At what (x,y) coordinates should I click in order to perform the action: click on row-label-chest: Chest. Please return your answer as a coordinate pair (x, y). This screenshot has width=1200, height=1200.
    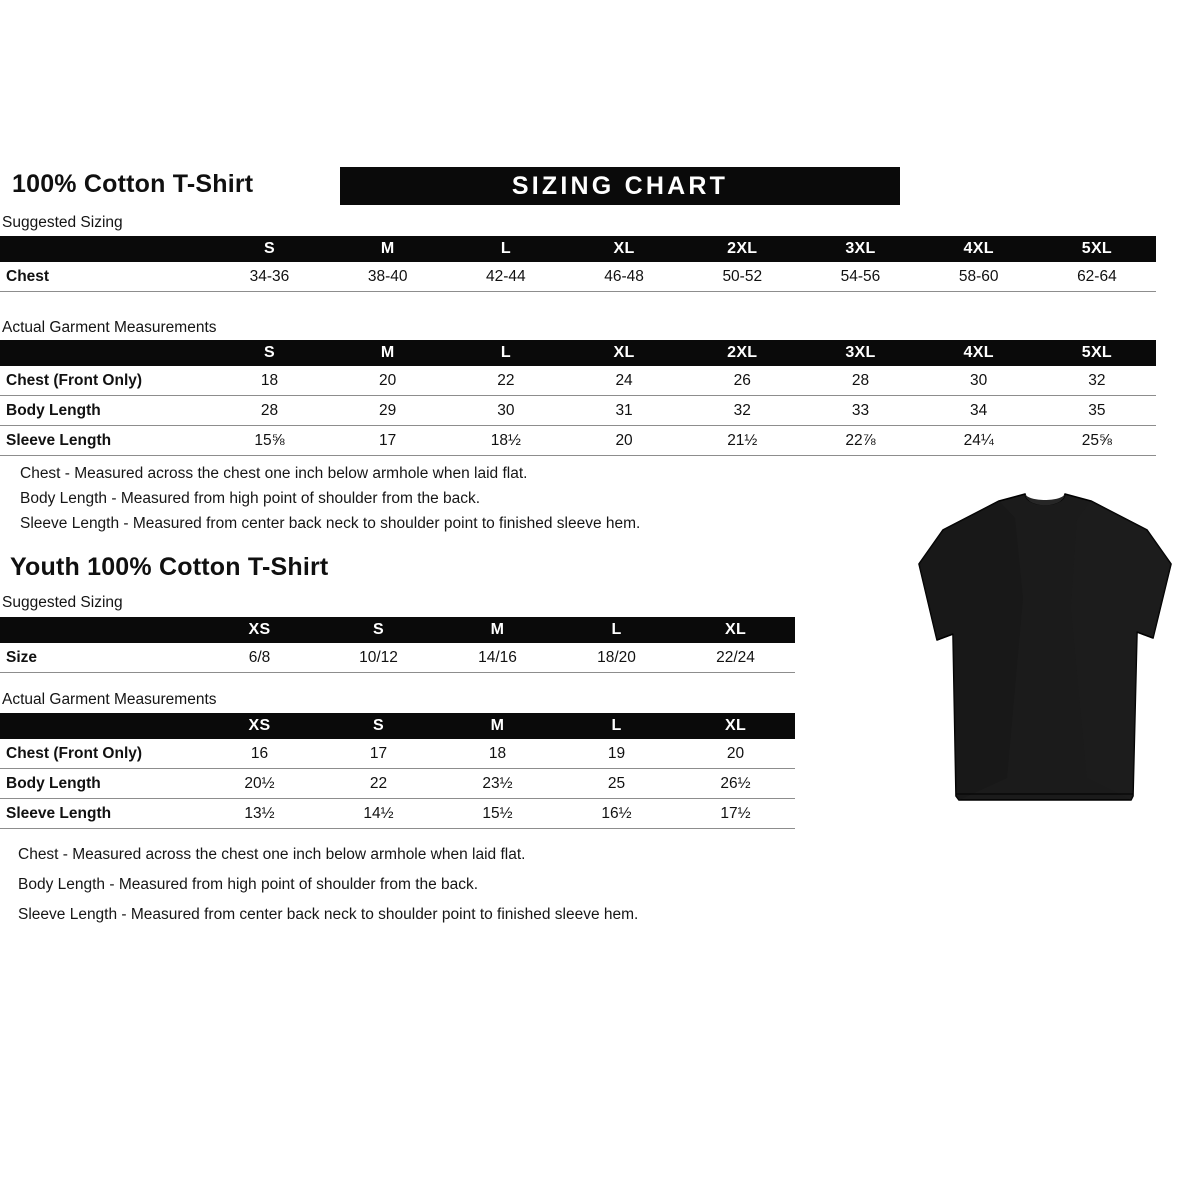
    Looking at the image, I should click on (105, 277).